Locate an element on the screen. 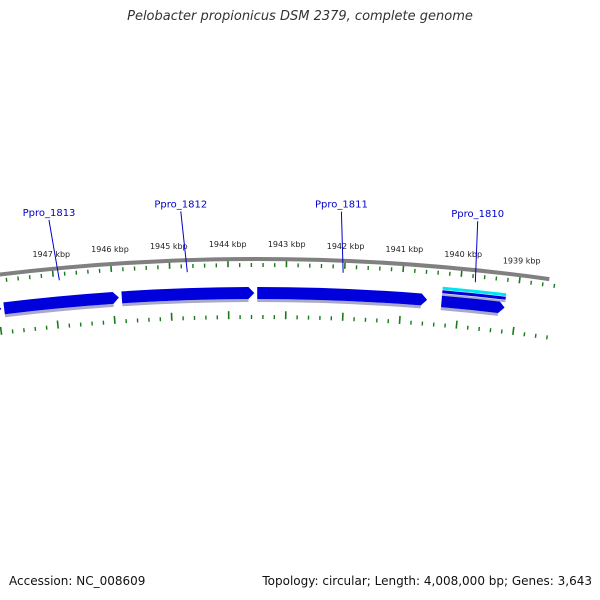 Image resolution: width=600 pixels, height=600 pixels. gene-label: Ppro_1810 is located at coordinates (477, 214).